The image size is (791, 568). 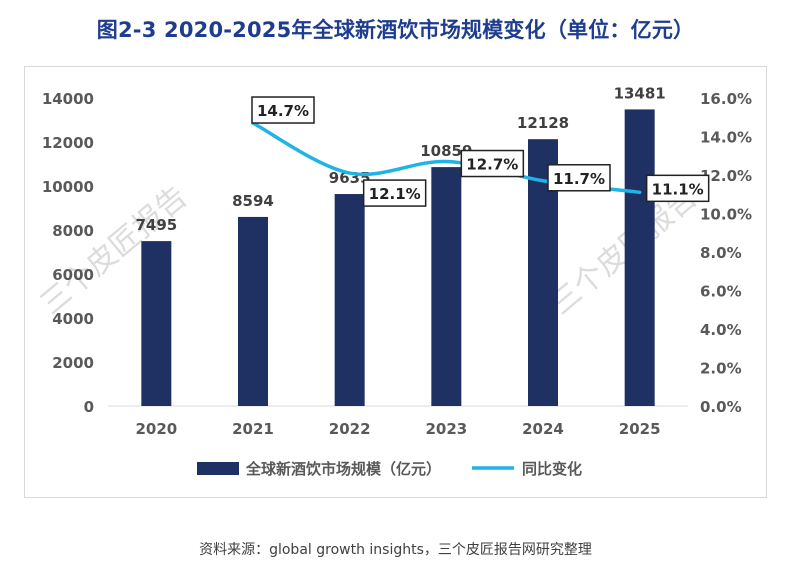 I want to click on left-tick-label: 12000, so click(x=68, y=143).